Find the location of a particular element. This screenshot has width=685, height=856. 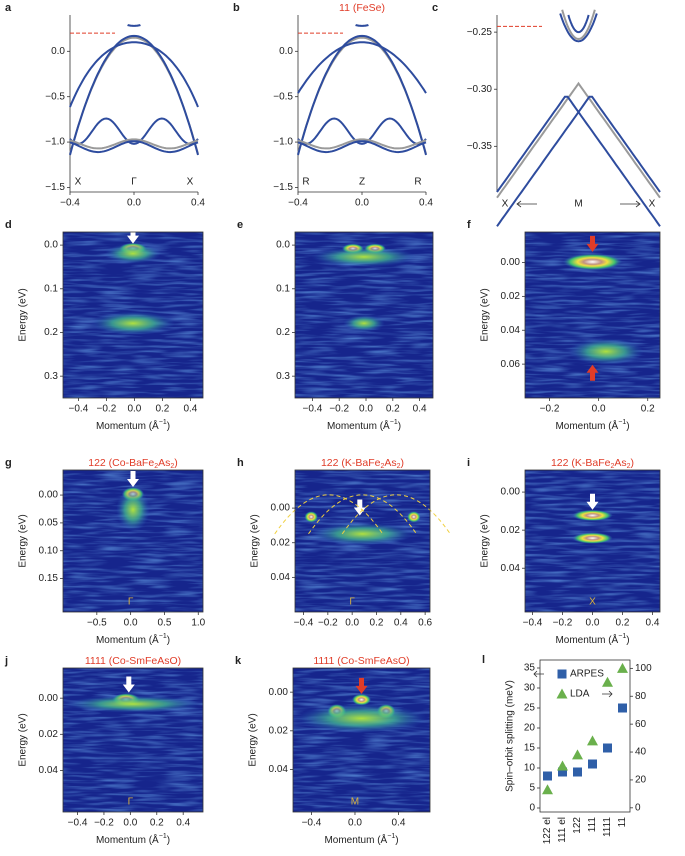

spectrum-noise is located at coordinates (133, 740).